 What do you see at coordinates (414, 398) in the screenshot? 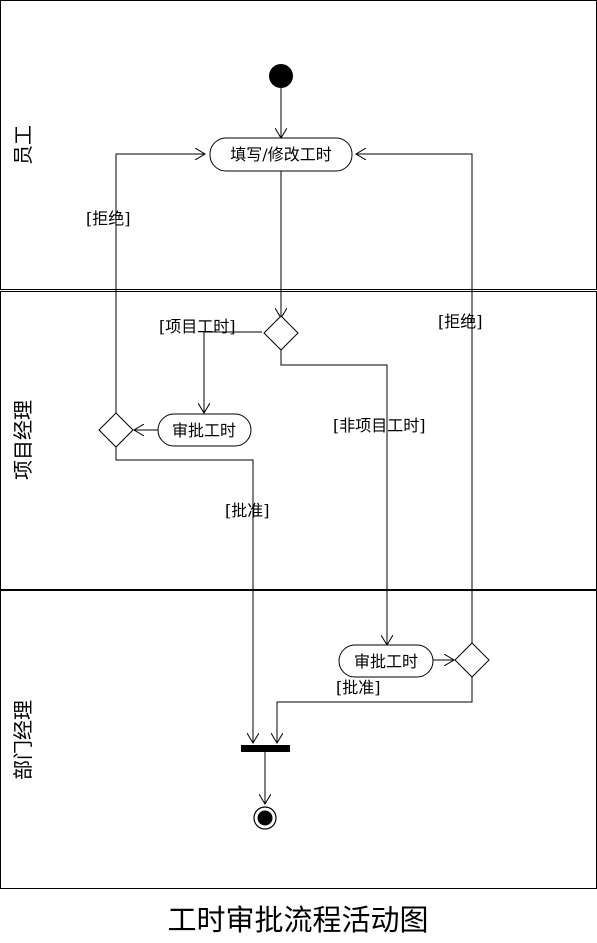
I see `edge-dm-reject` at bounding box center [414, 398].